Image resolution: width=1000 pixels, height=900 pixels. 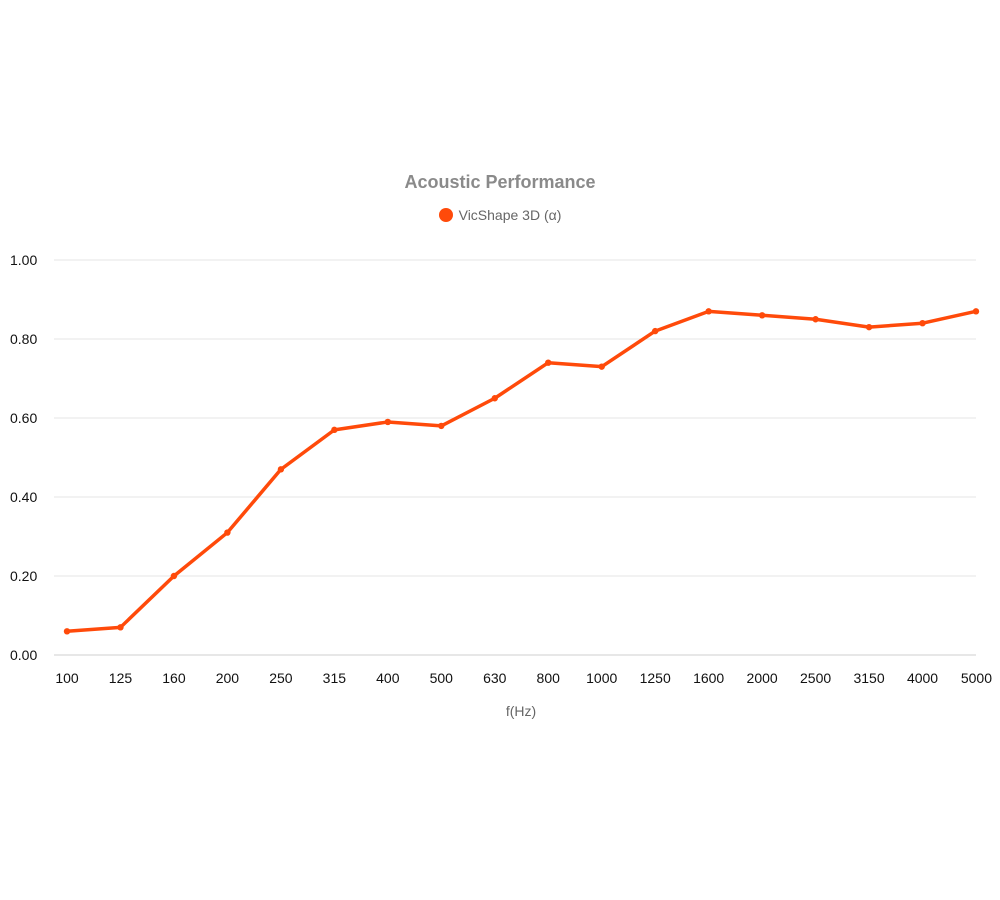 I want to click on x-tick-label: 4000, so click(x=922, y=678).